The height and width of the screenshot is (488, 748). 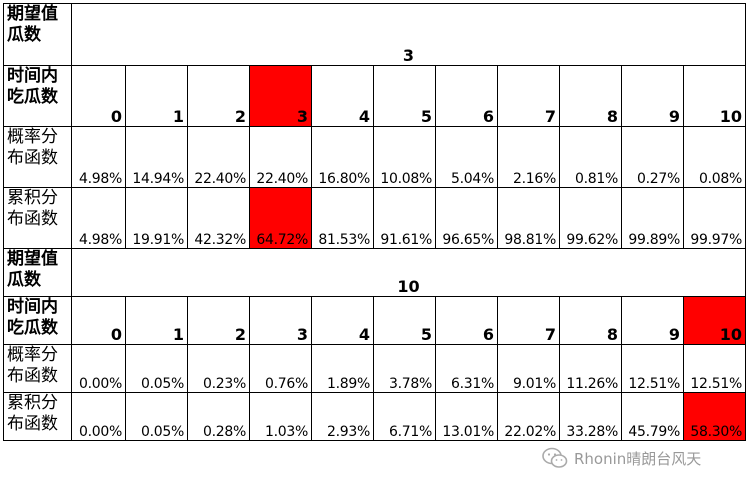 What do you see at coordinates (280, 218) in the screenshot?
I see `cdf-cell: 64.72%` at bounding box center [280, 218].